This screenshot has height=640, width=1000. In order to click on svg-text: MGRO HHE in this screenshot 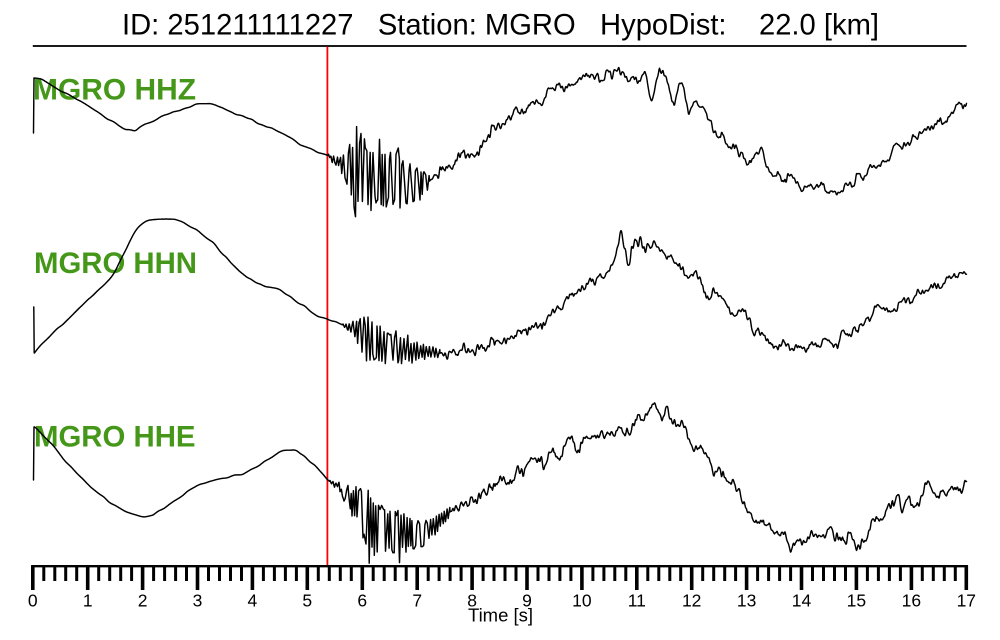, I will do `click(115, 437)`.